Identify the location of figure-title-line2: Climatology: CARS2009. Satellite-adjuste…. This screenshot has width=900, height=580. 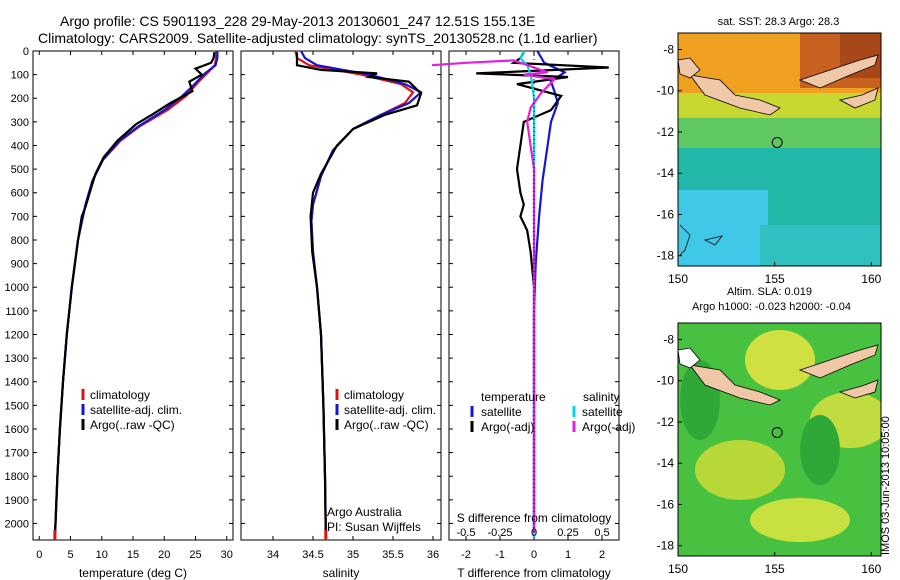
(318, 38).